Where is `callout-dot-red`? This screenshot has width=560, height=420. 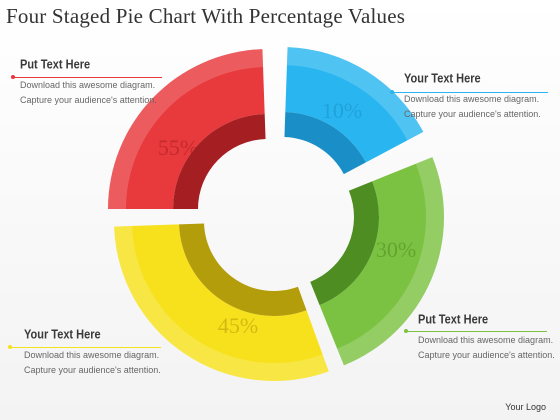 callout-dot-red is located at coordinates (13, 77).